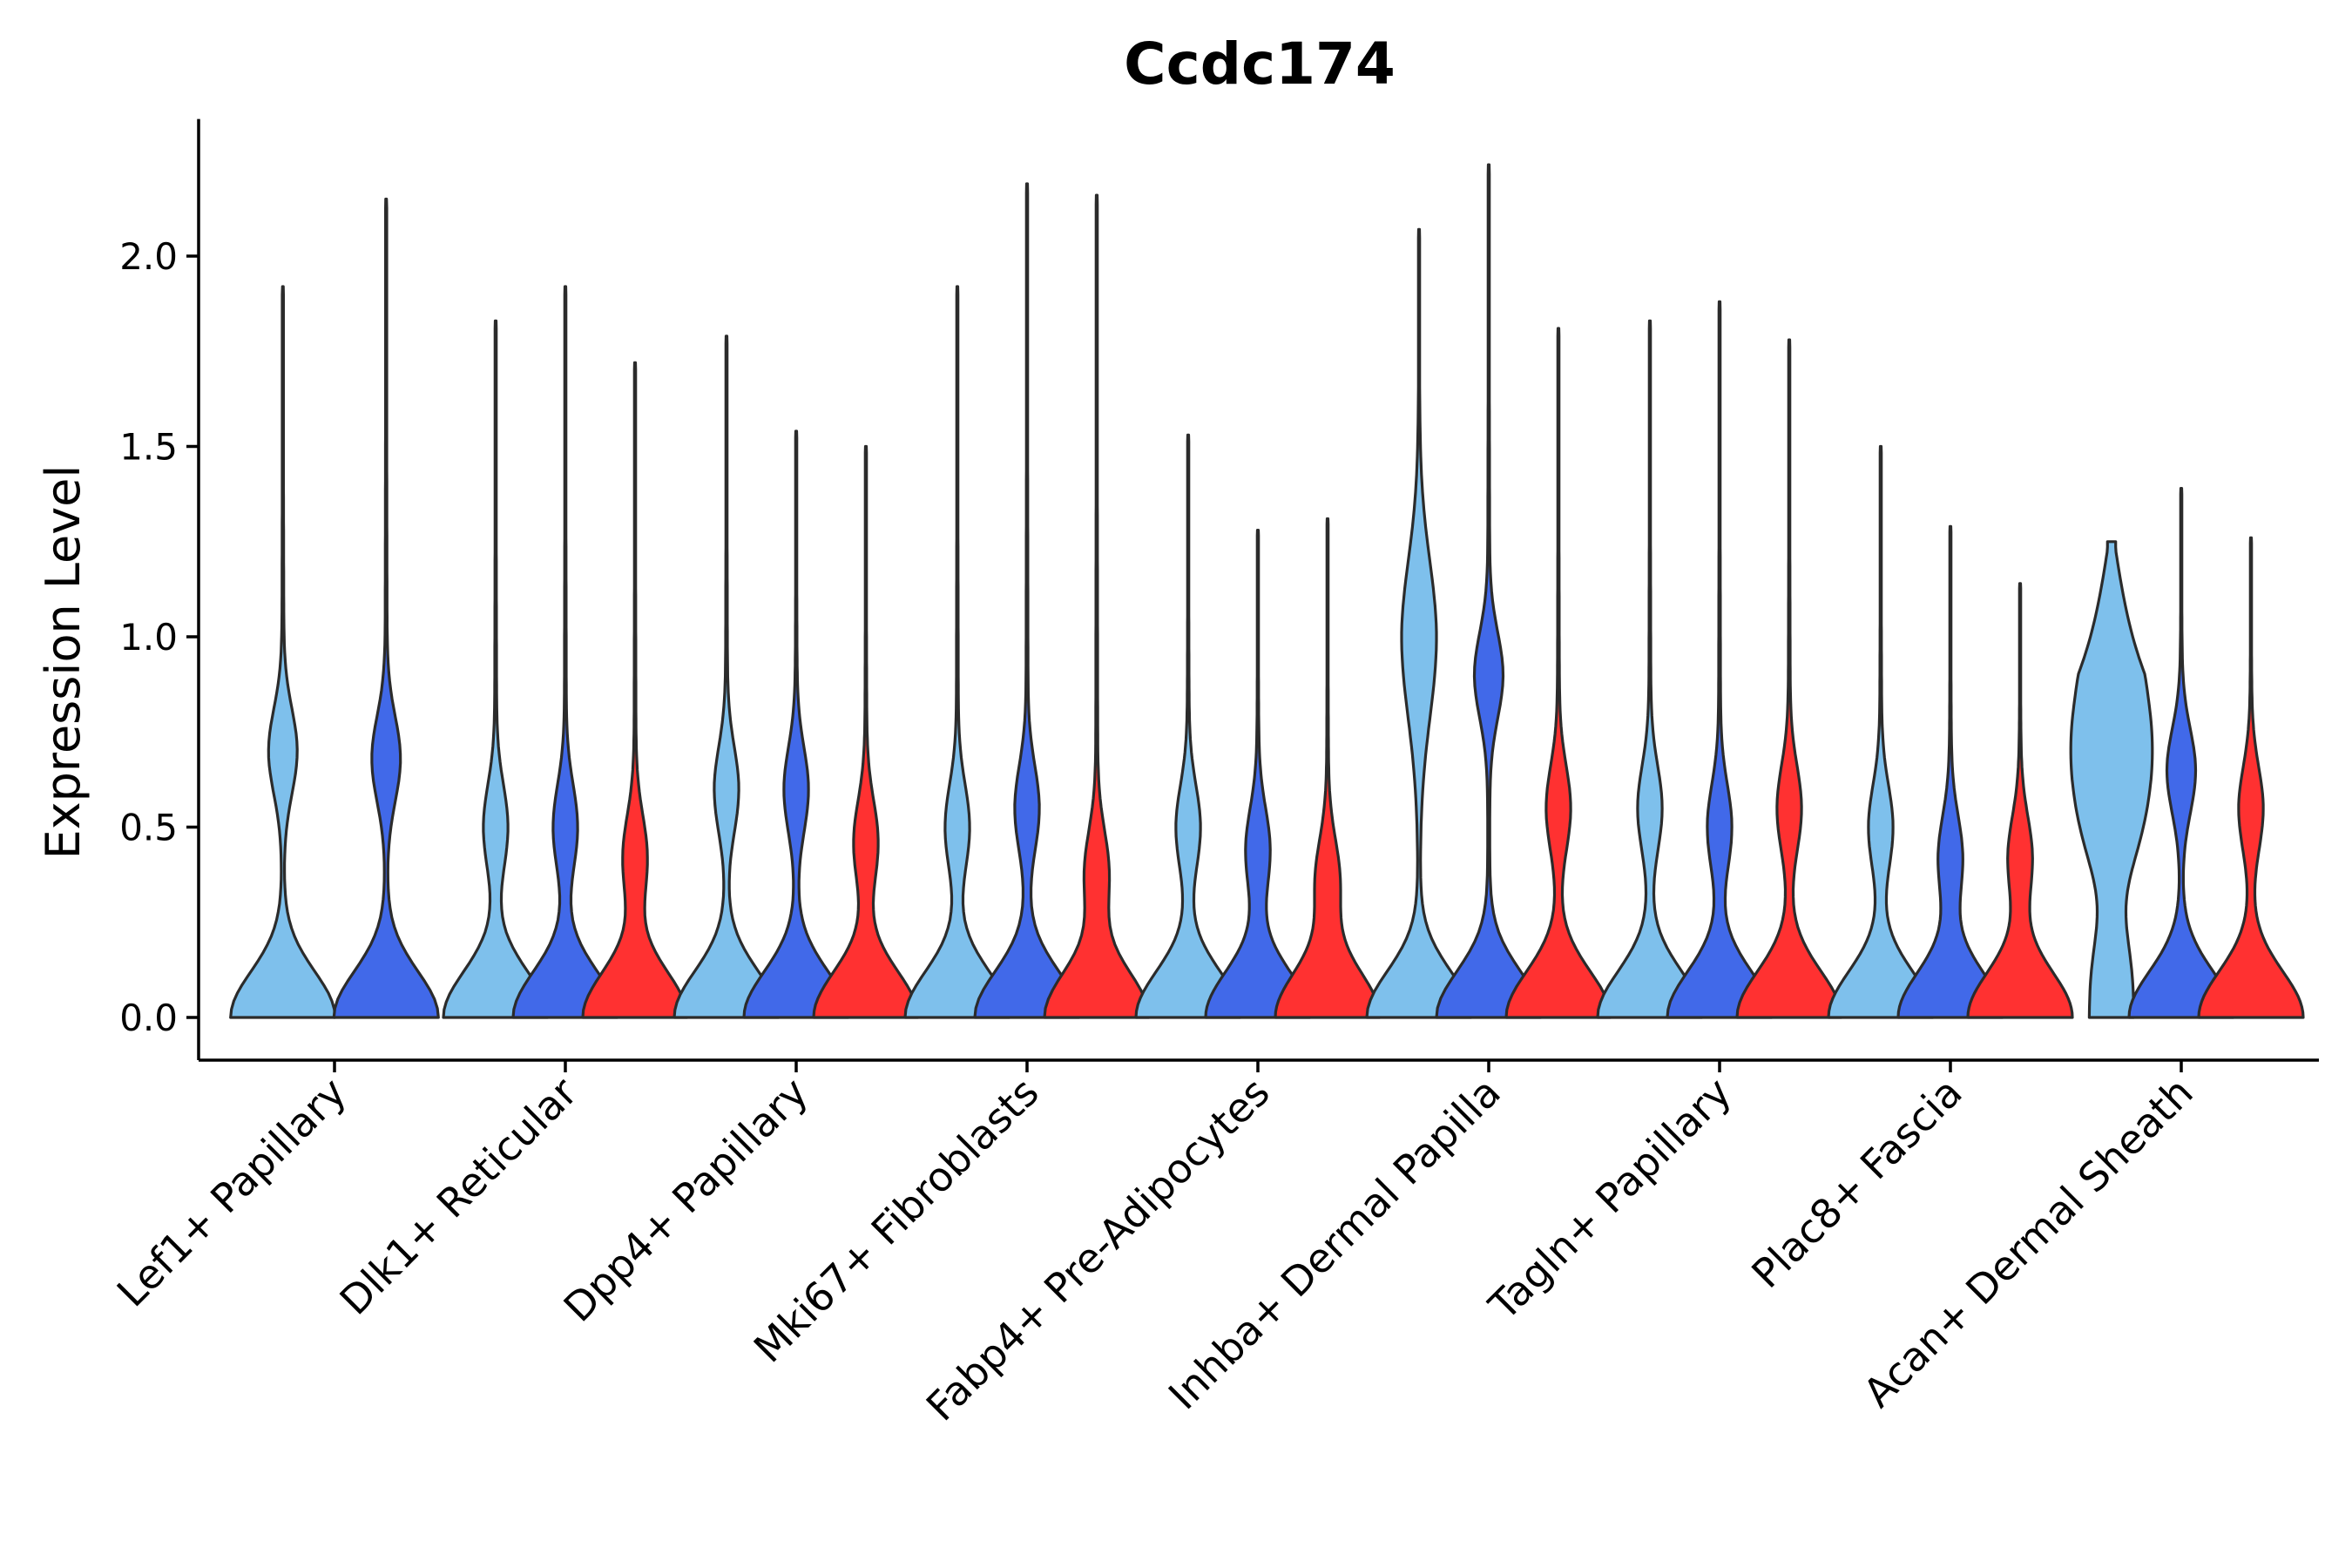  I want to click on x-tick-label: Plac8+ Fascia, so click(1856, 1183).